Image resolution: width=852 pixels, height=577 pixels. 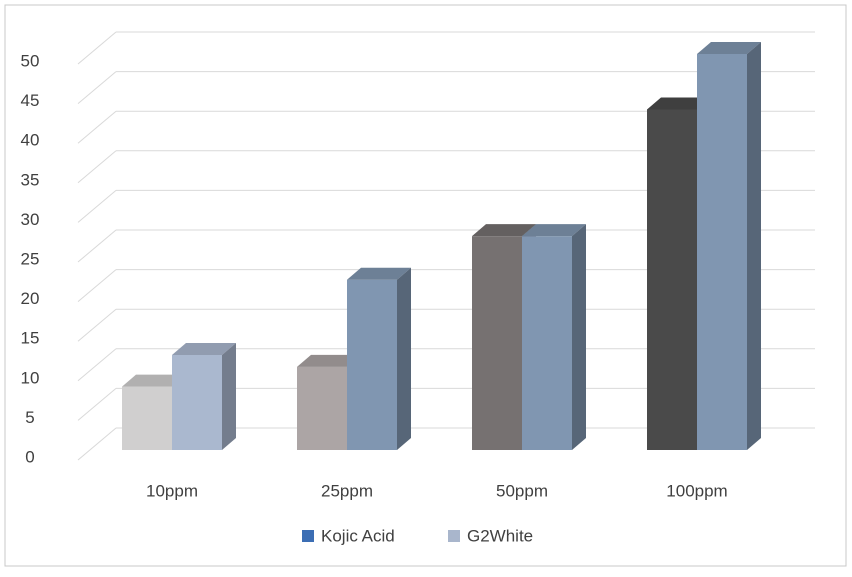 What do you see at coordinates (696, 490) in the screenshot?
I see `x-tick-label: 100ppm` at bounding box center [696, 490].